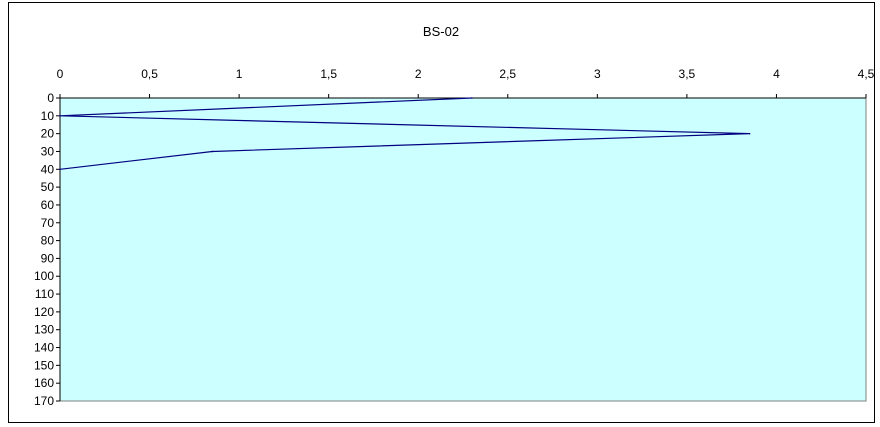  Describe the element at coordinates (48, 187) in the screenshot. I see `y-tick-label: 50` at that location.